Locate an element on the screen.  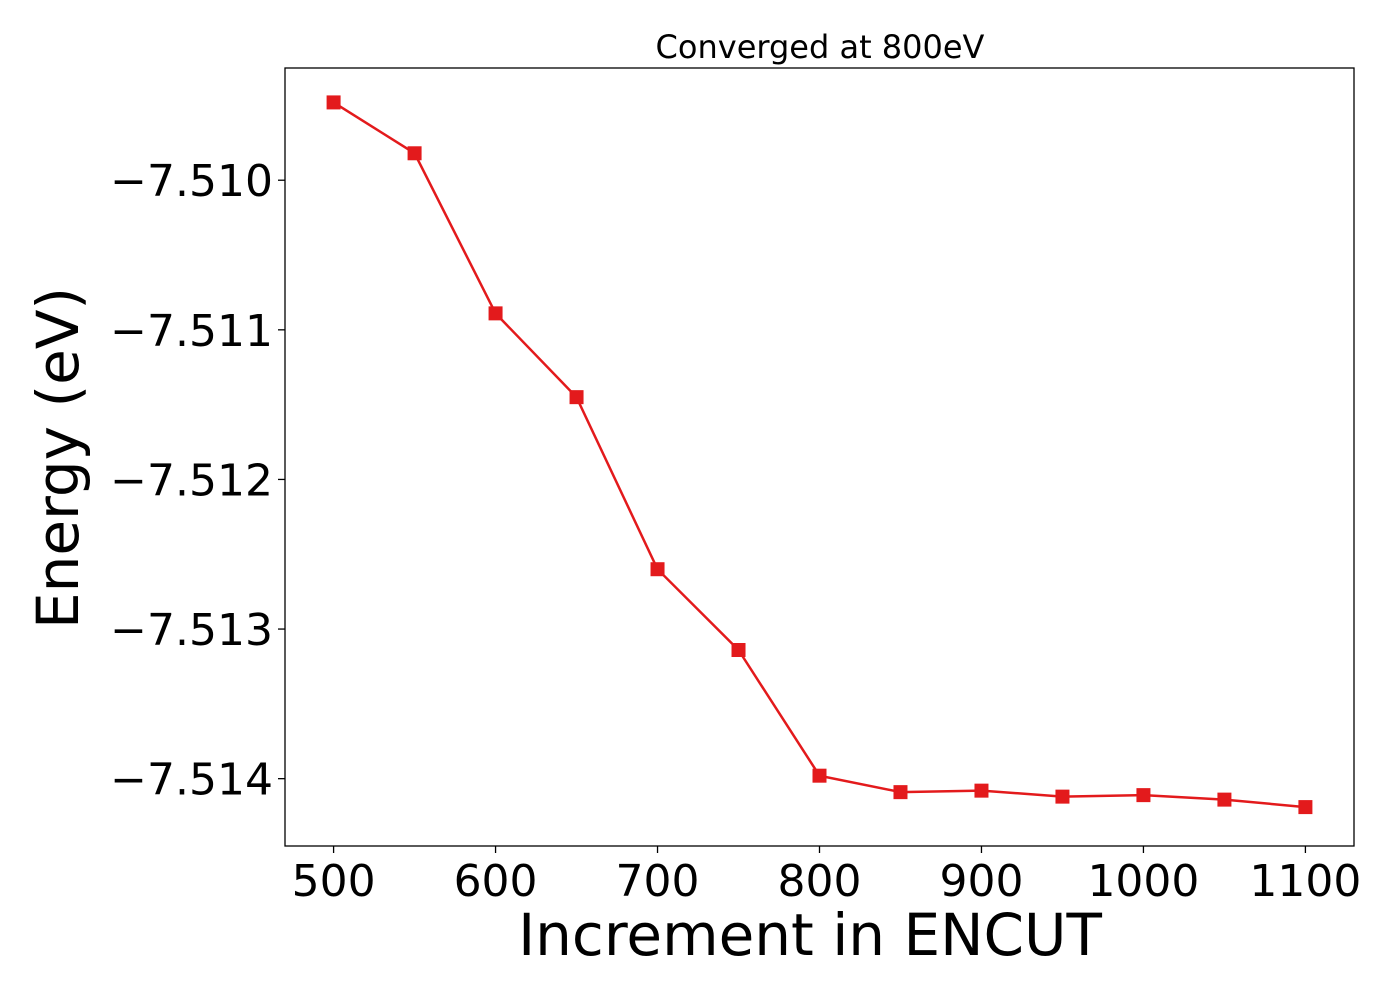
y-axis-label: Energy (eV) is located at coordinates (58, 458).